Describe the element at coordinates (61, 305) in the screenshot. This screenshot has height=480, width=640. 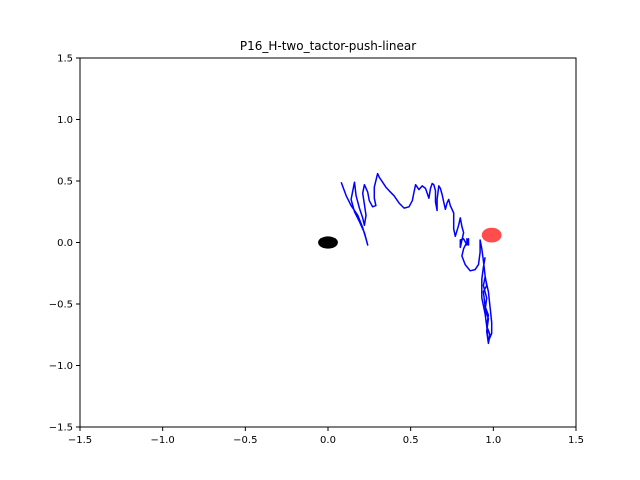
I see `y-tick-label: −0.5` at that location.